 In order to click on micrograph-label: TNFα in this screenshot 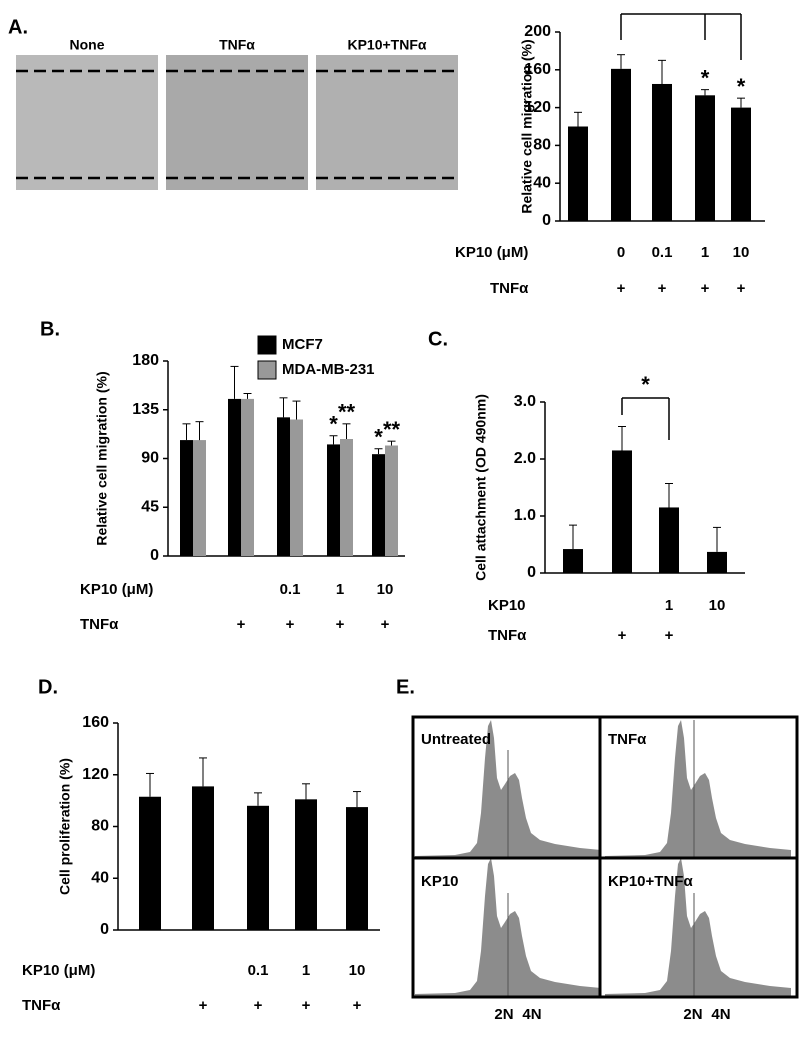, I will do `click(237, 45)`.